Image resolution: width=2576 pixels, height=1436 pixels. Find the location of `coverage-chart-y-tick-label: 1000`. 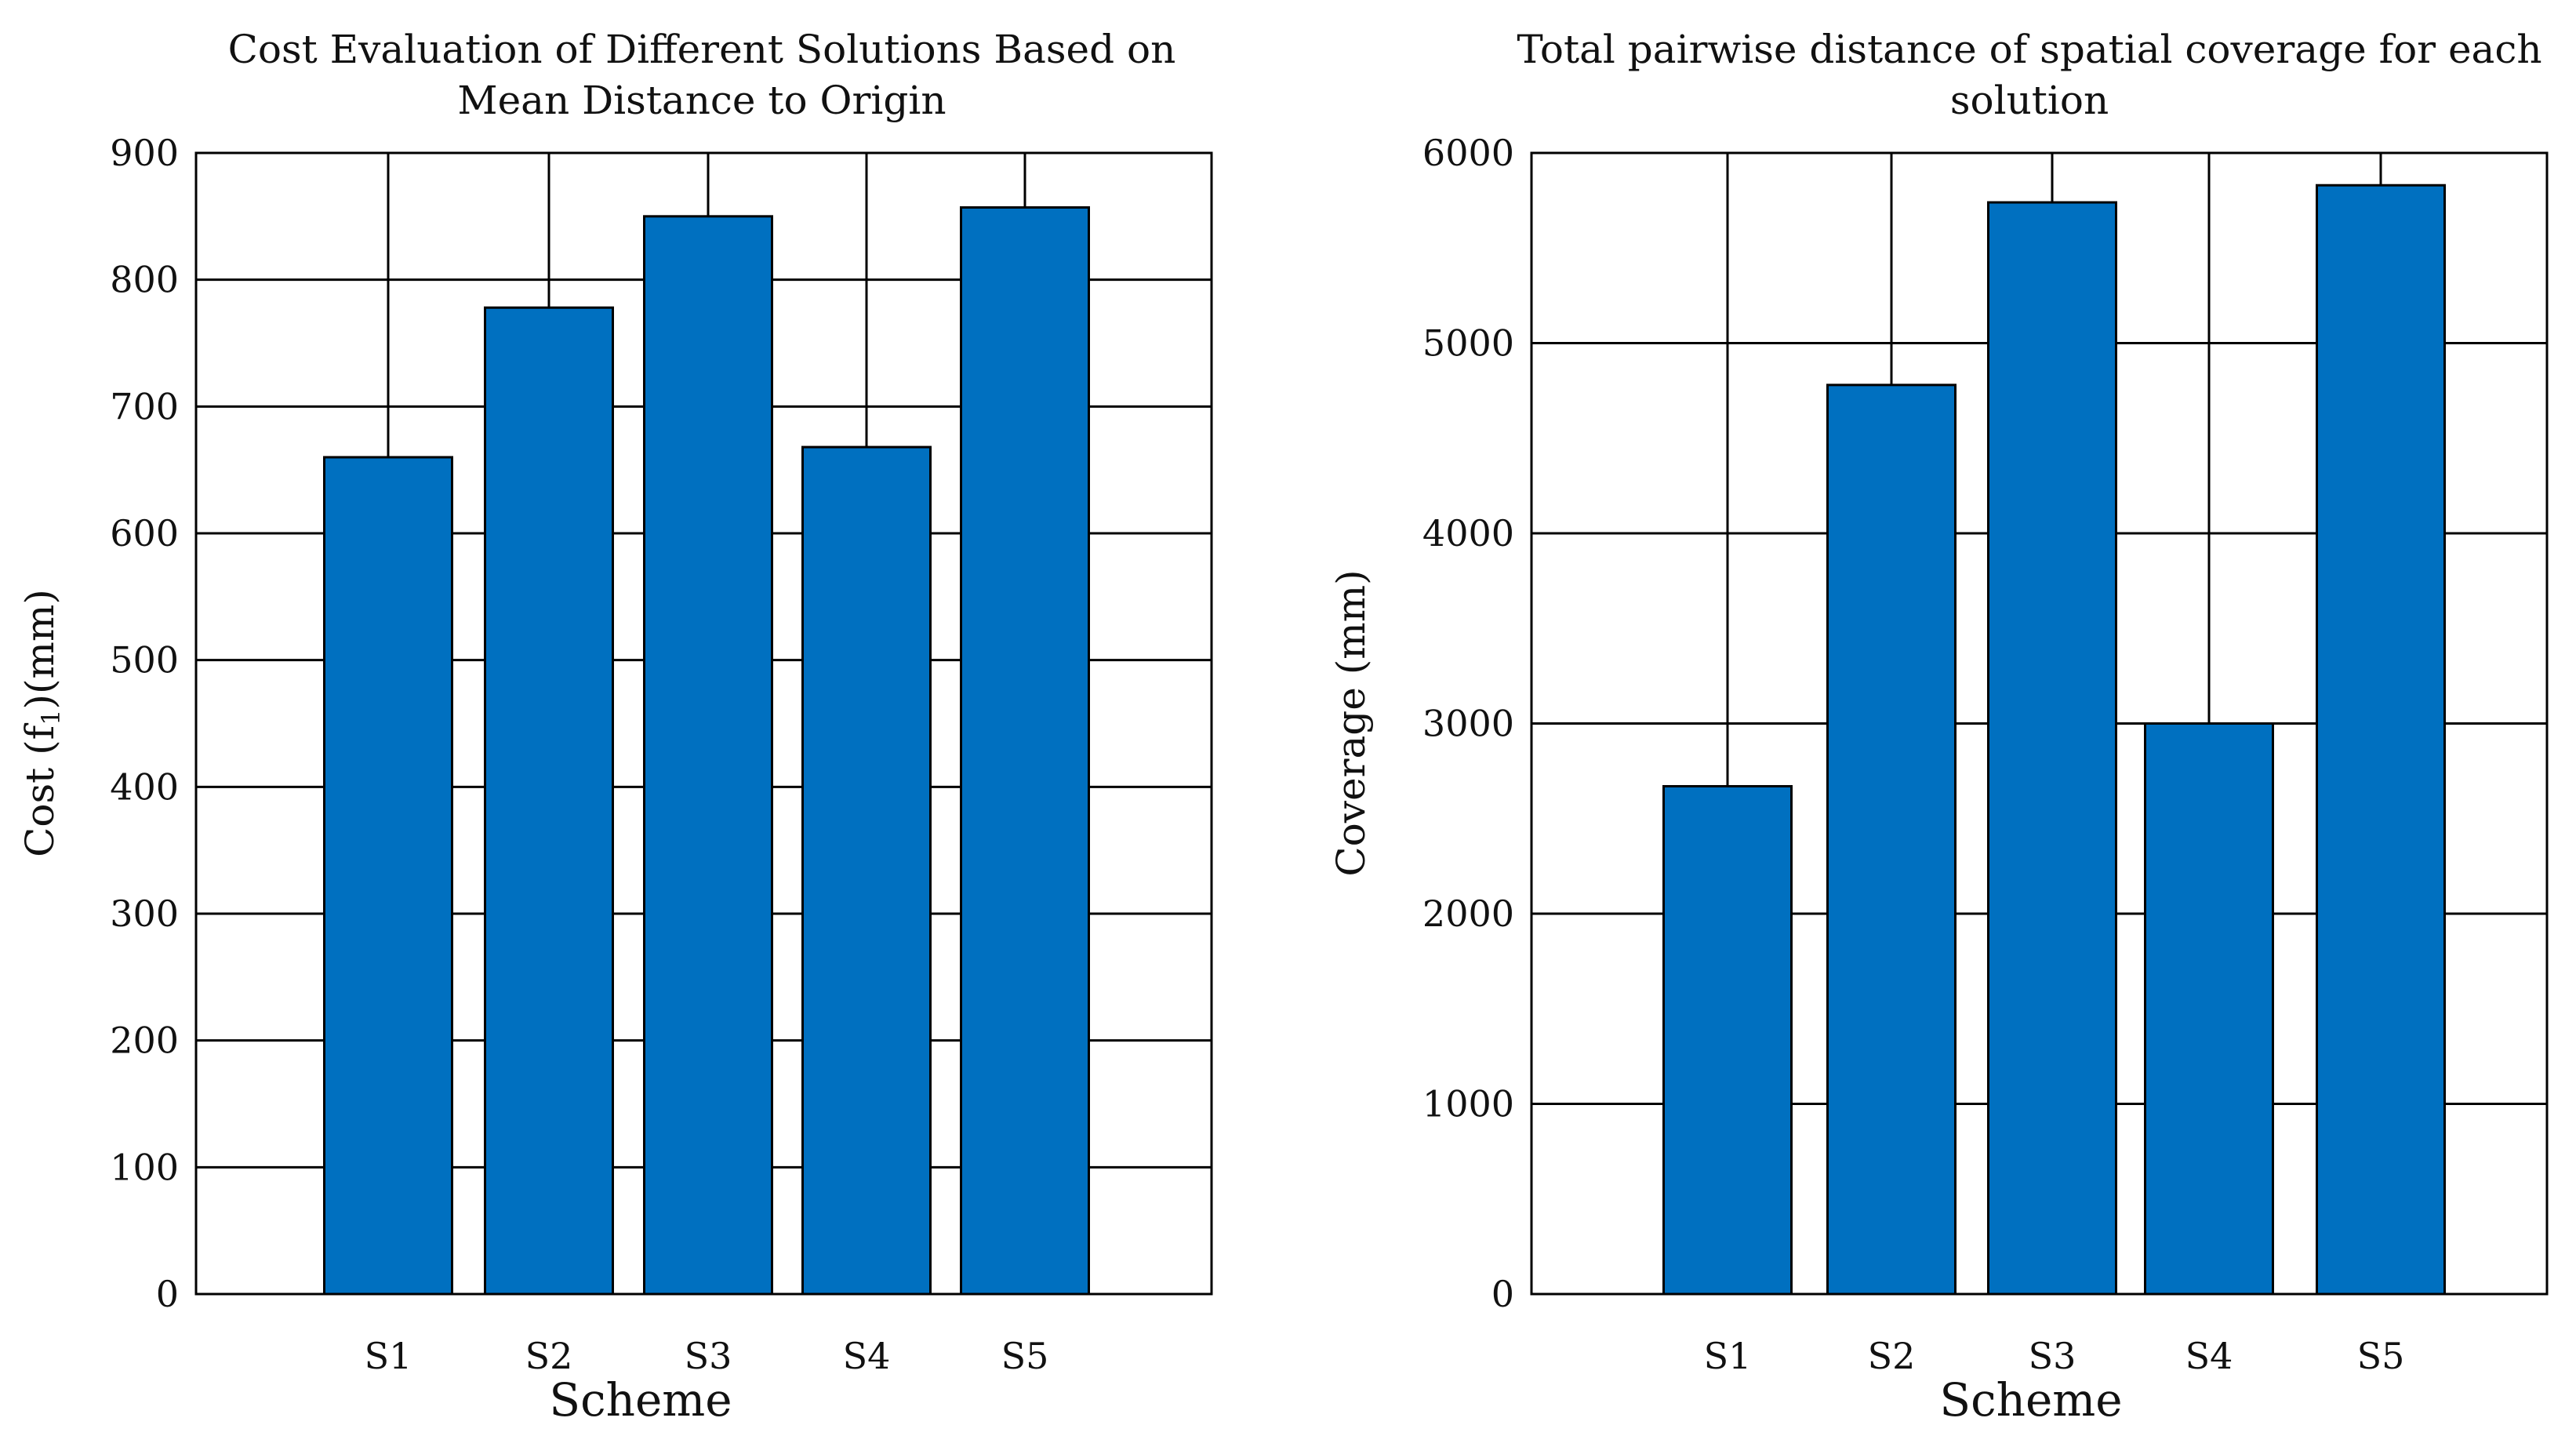

coverage-chart-y-tick-label: 1000 is located at coordinates (1468, 1104).